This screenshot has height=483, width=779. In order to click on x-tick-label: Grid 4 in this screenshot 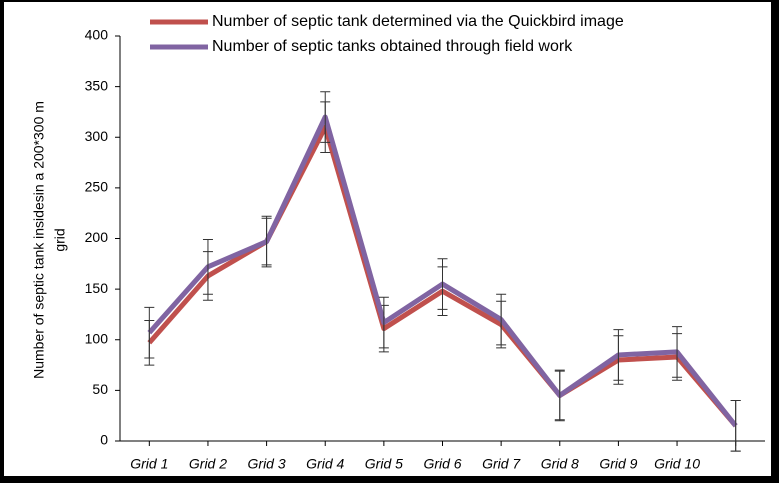, I will do `click(325, 464)`.